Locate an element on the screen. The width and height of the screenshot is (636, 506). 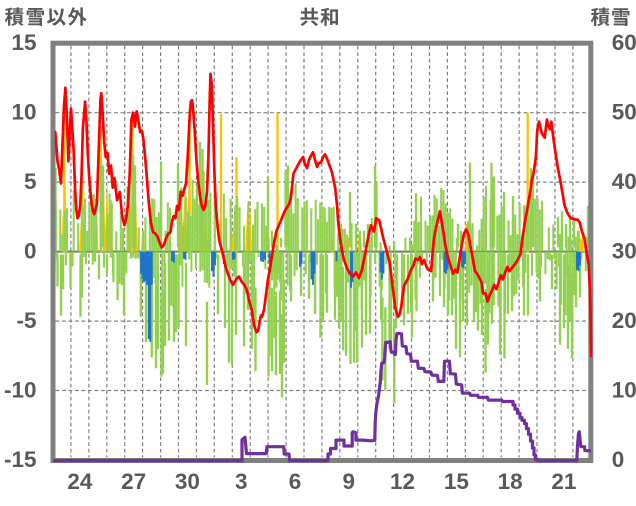
svg-text: 50 is located at coordinates (624, 112).